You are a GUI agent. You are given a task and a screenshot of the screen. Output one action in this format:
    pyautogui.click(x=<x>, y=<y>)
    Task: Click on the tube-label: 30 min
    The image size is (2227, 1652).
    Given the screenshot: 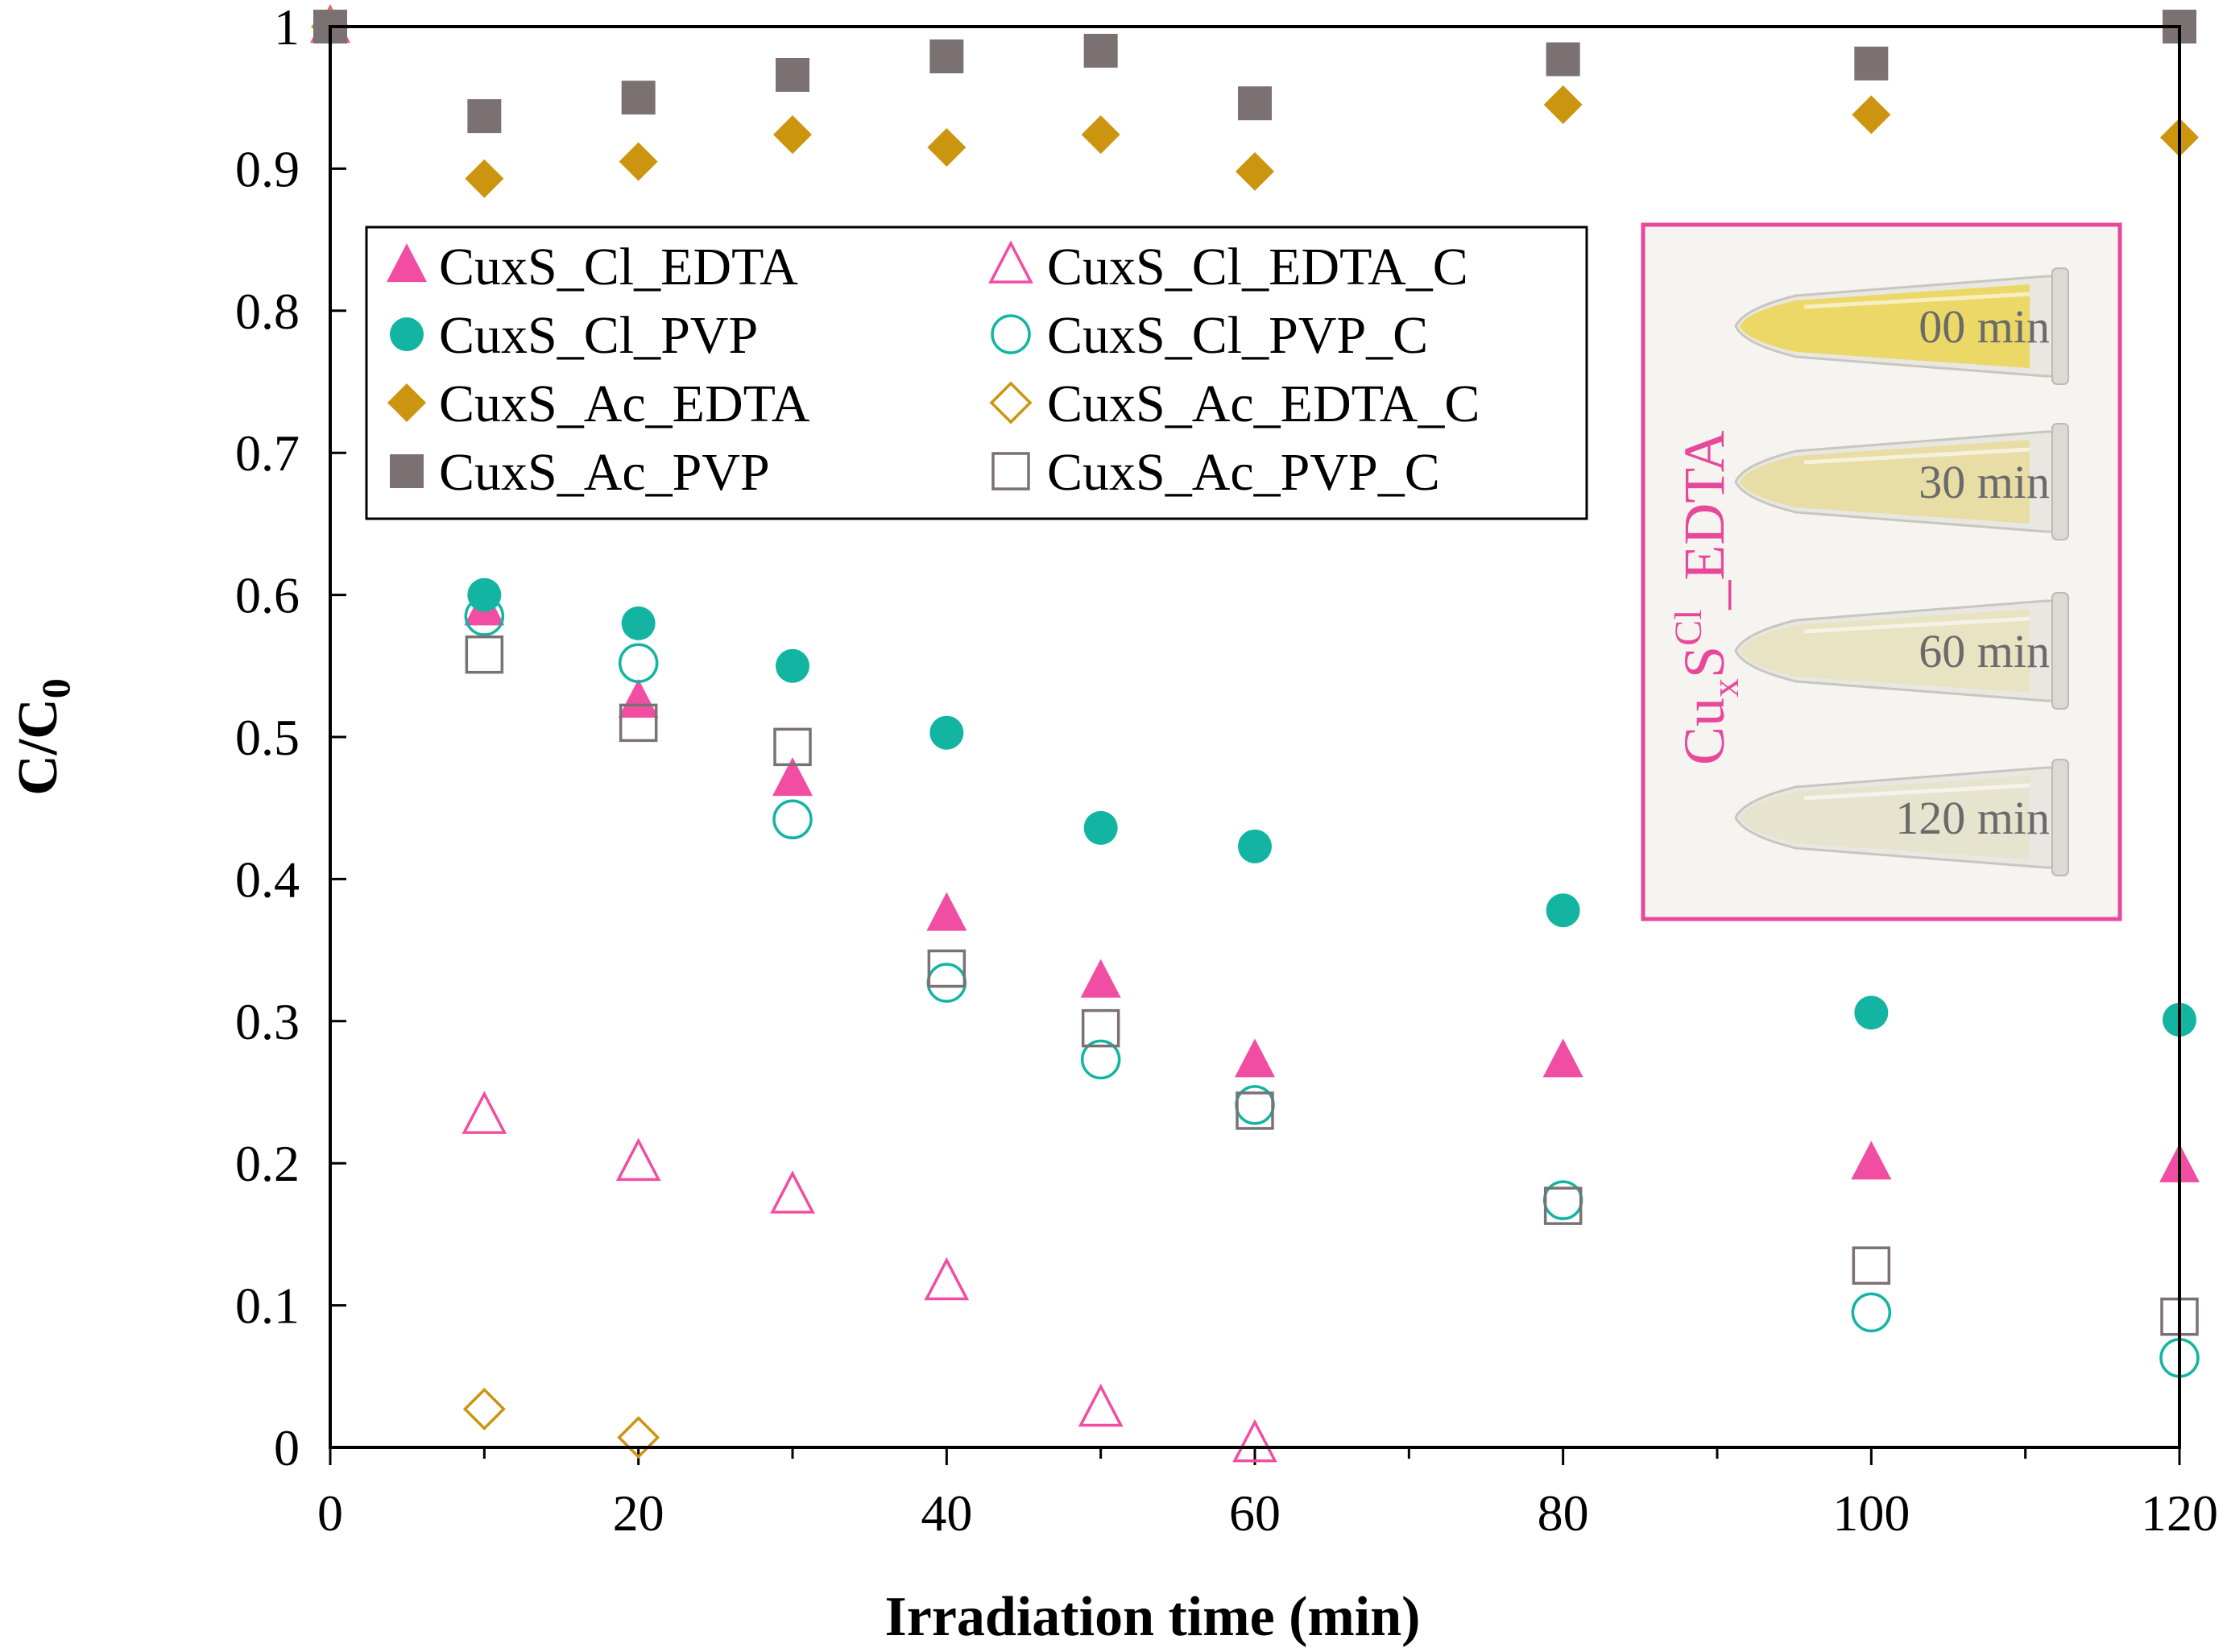 What is the action you would take?
    pyautogui.click(x=1984, y=482)
    